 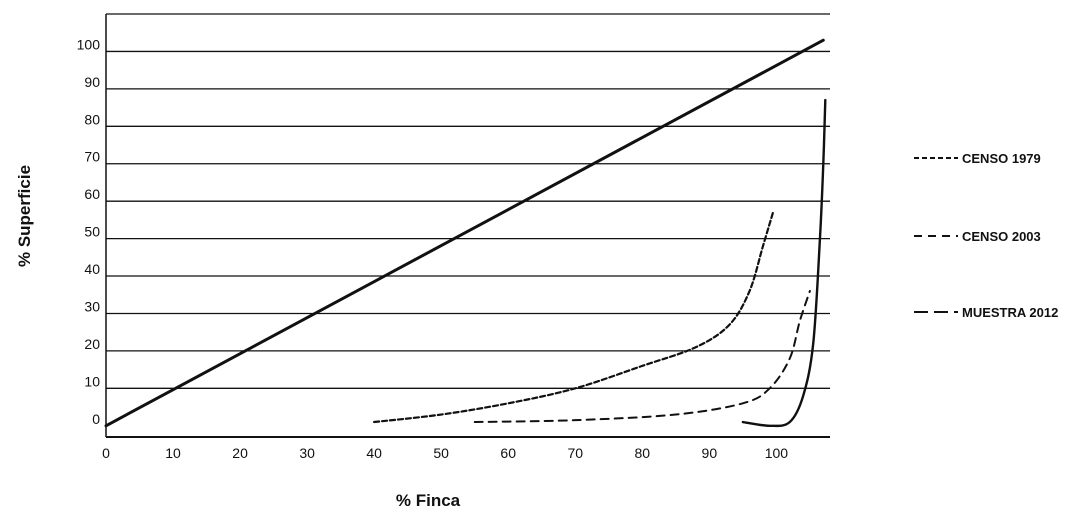 What do you see at coordinates (92, 344) in the screenshot?
I see `y-tick-label-20: 20` at bounding box center [92, 344].